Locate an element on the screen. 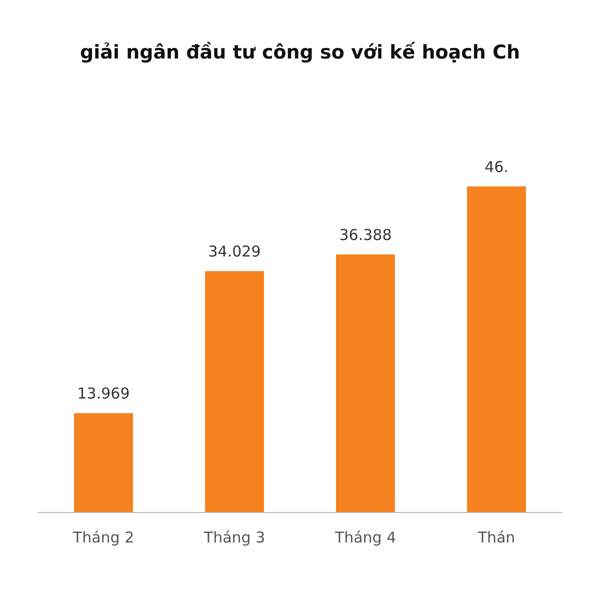 Image resolution: width=600 pixels, height=600 pixels. x-tick-label: Tháng 3 is located at coordinates (234, 537).